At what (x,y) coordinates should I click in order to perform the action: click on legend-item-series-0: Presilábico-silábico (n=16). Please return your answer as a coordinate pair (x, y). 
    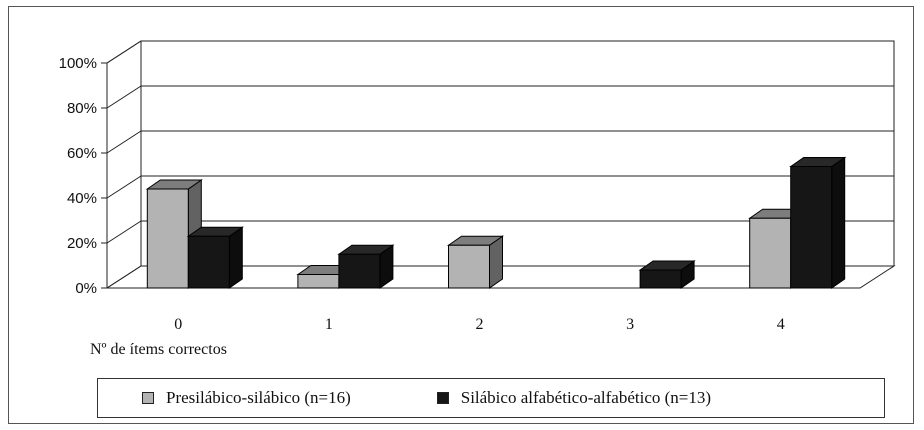
    Looking at the image, I should click on (246, 398).